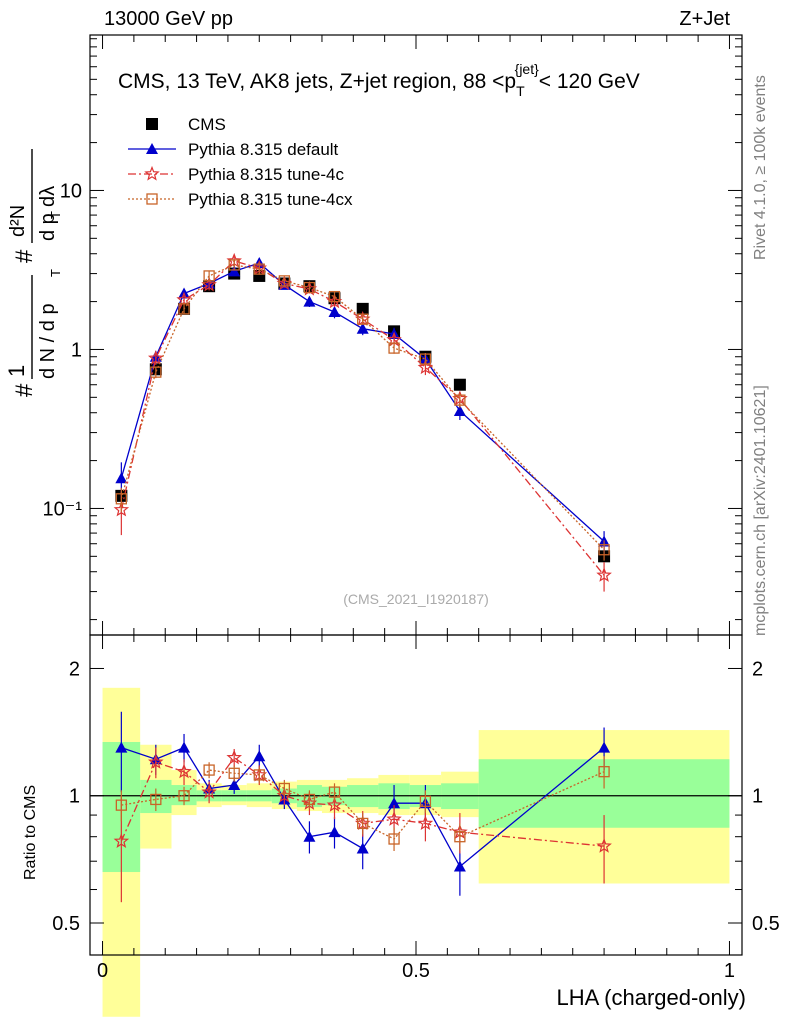 This screenshot has width=786, height=1024. I want to click on main-y-tick-label: 10⁻¹, so click(63, 509).